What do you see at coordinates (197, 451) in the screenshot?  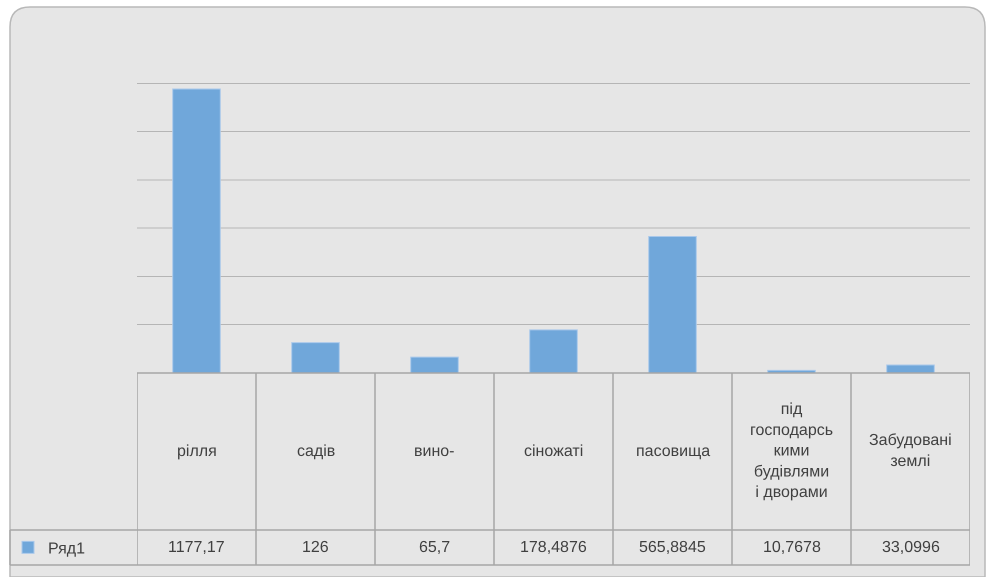 I see `x-tick-label: рілля` at bounding box center [197, 451].